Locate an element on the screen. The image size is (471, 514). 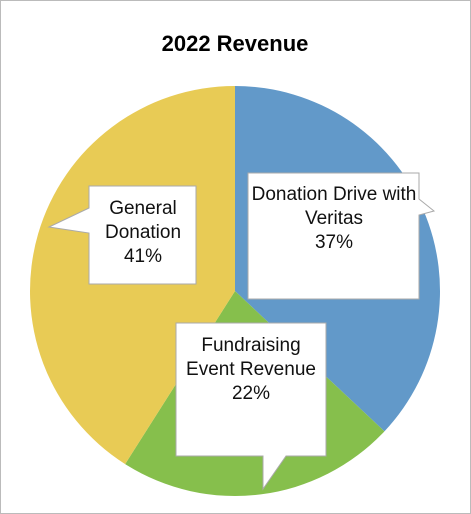
category-label: Fundraising Event Revenue is located at coordinates (251, 357).